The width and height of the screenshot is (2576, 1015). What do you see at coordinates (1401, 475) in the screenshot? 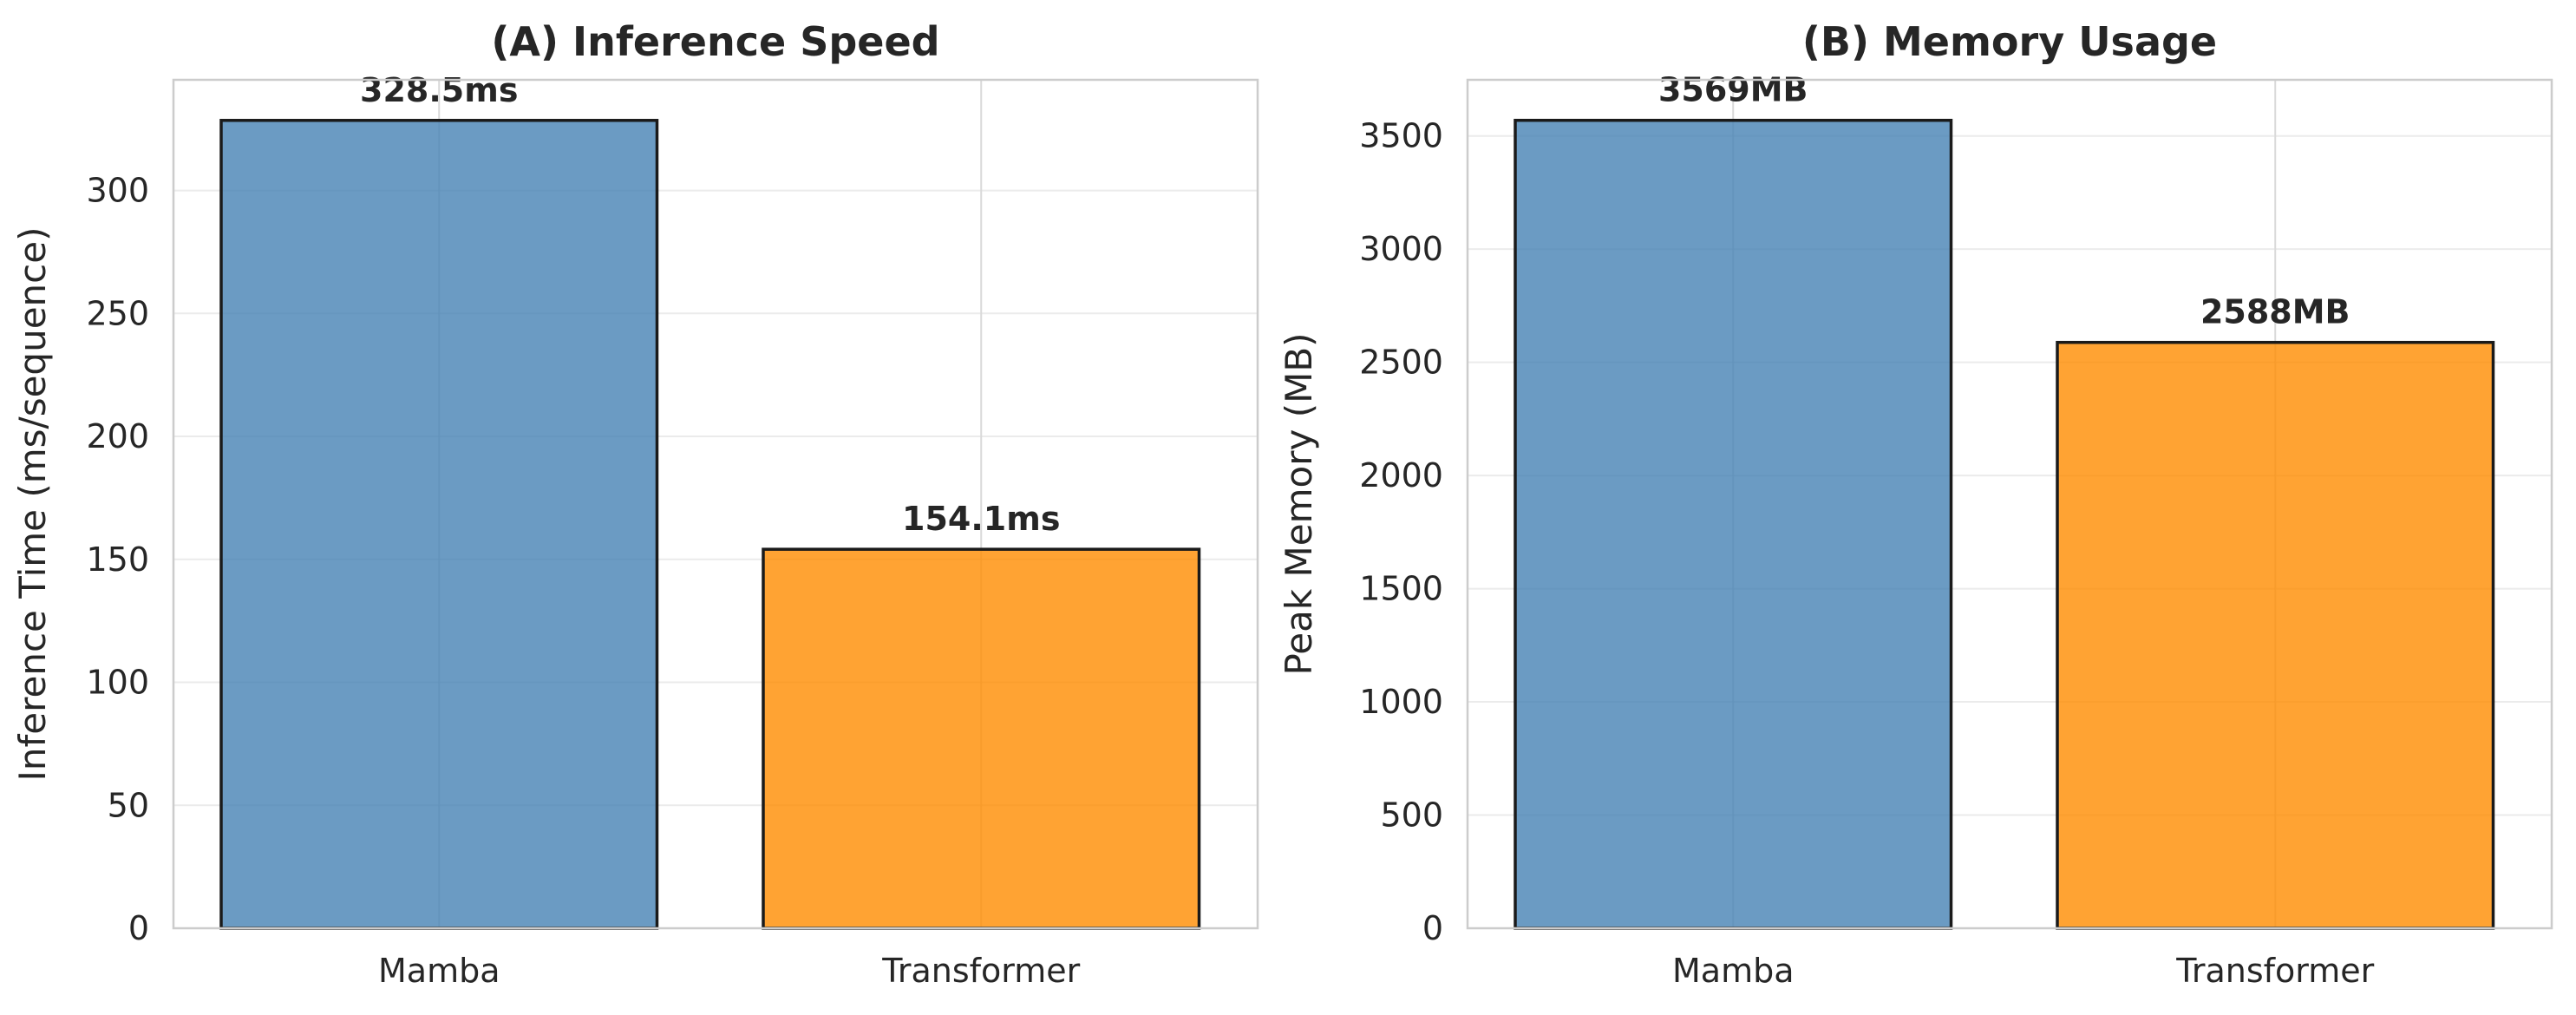
I see `y-tick-label: 2000` at bounding box center [1401, 475].